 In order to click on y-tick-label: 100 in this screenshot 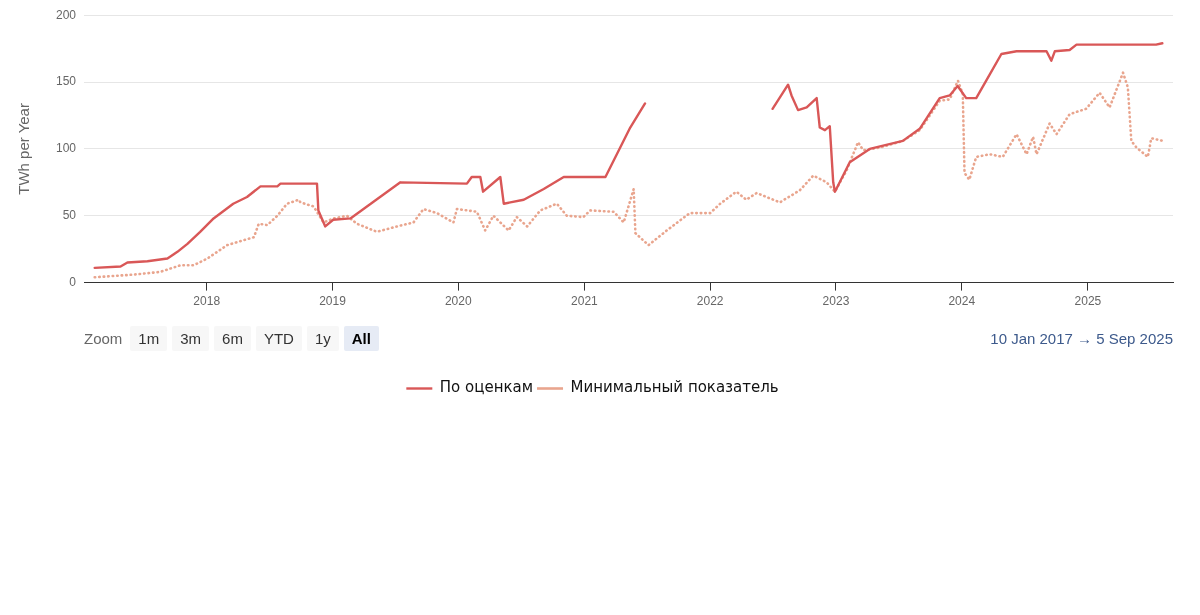, I will do `click(66, 148)`.